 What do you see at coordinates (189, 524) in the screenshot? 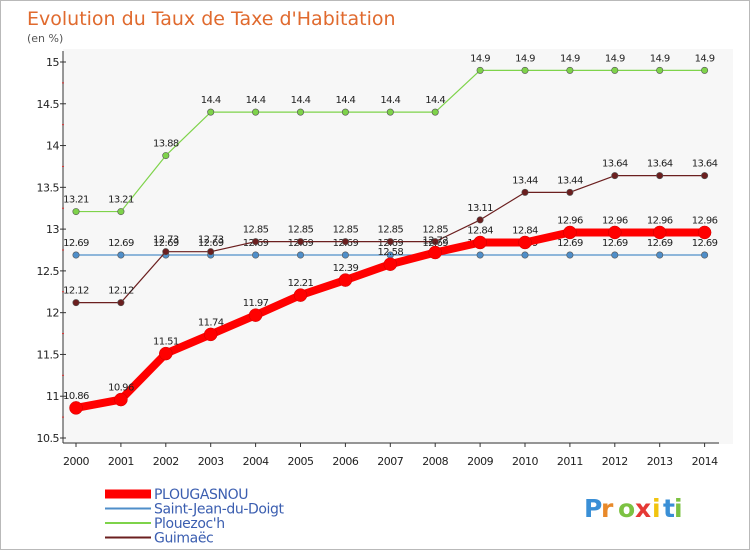
I see `legend-label: Plouezoc'h` at bounding box center [189, 524].